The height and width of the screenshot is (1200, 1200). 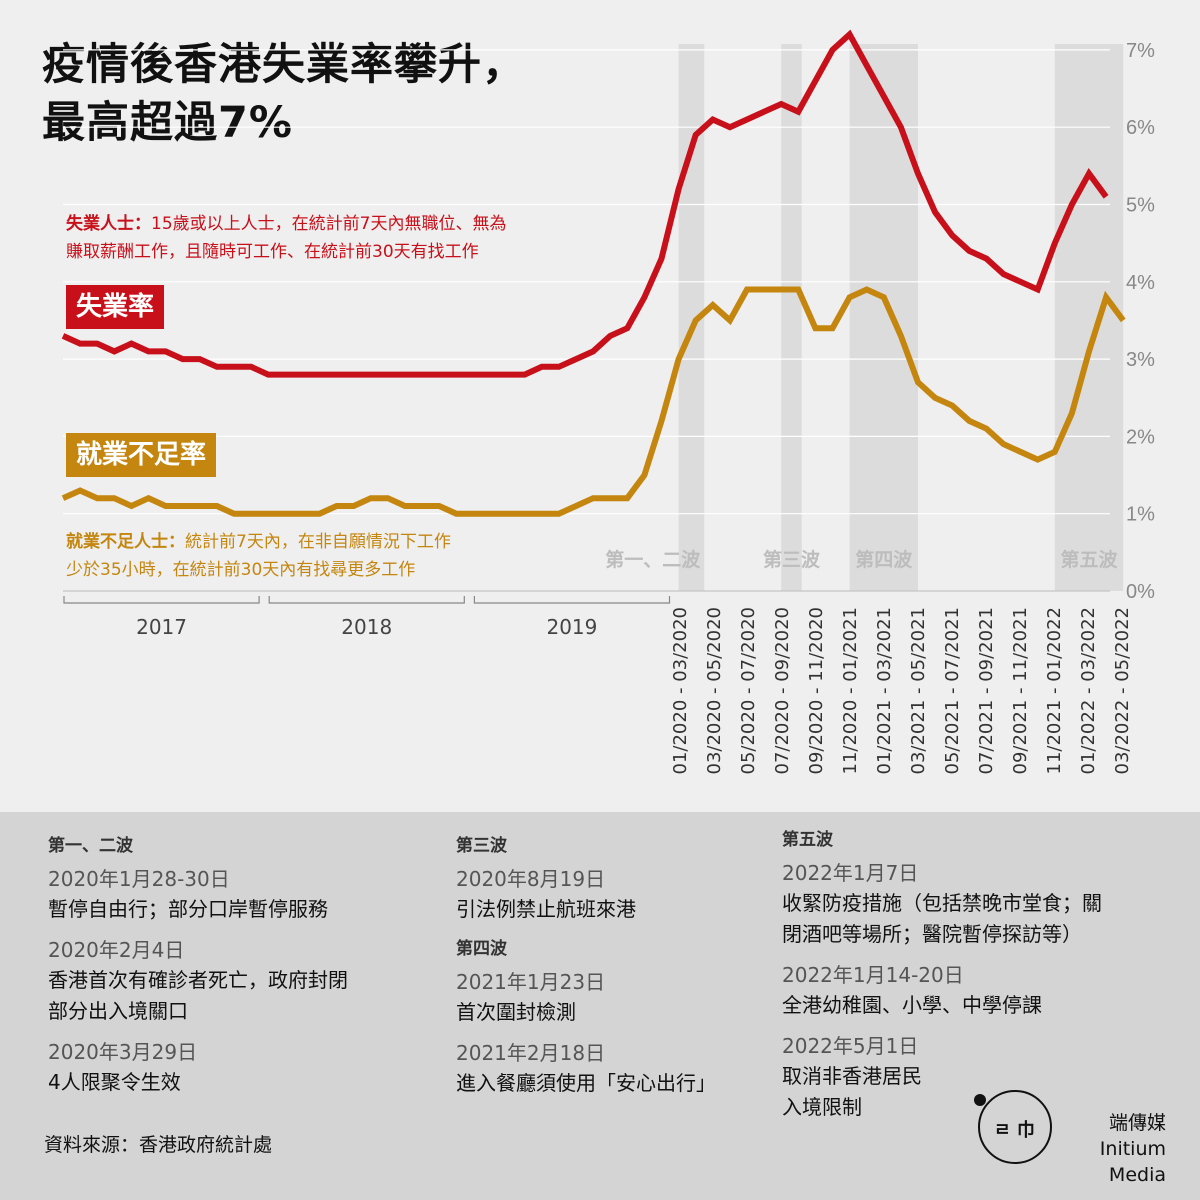 What do you see at coordinates (1140, 592) in the screenshot?
I see `y-tick-label: 0%` at bounding box center [1140, 592].